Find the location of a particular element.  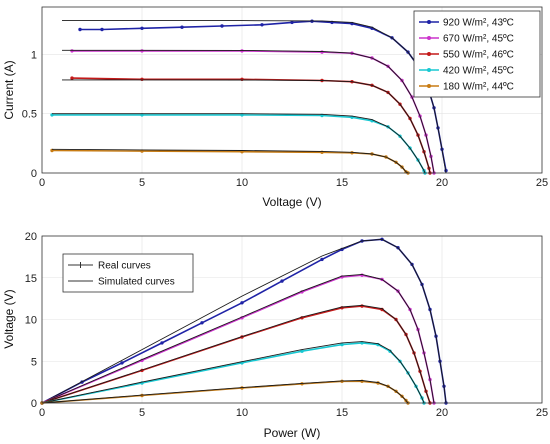

pv-chart-legend-box is located at coordinates (128, 273).